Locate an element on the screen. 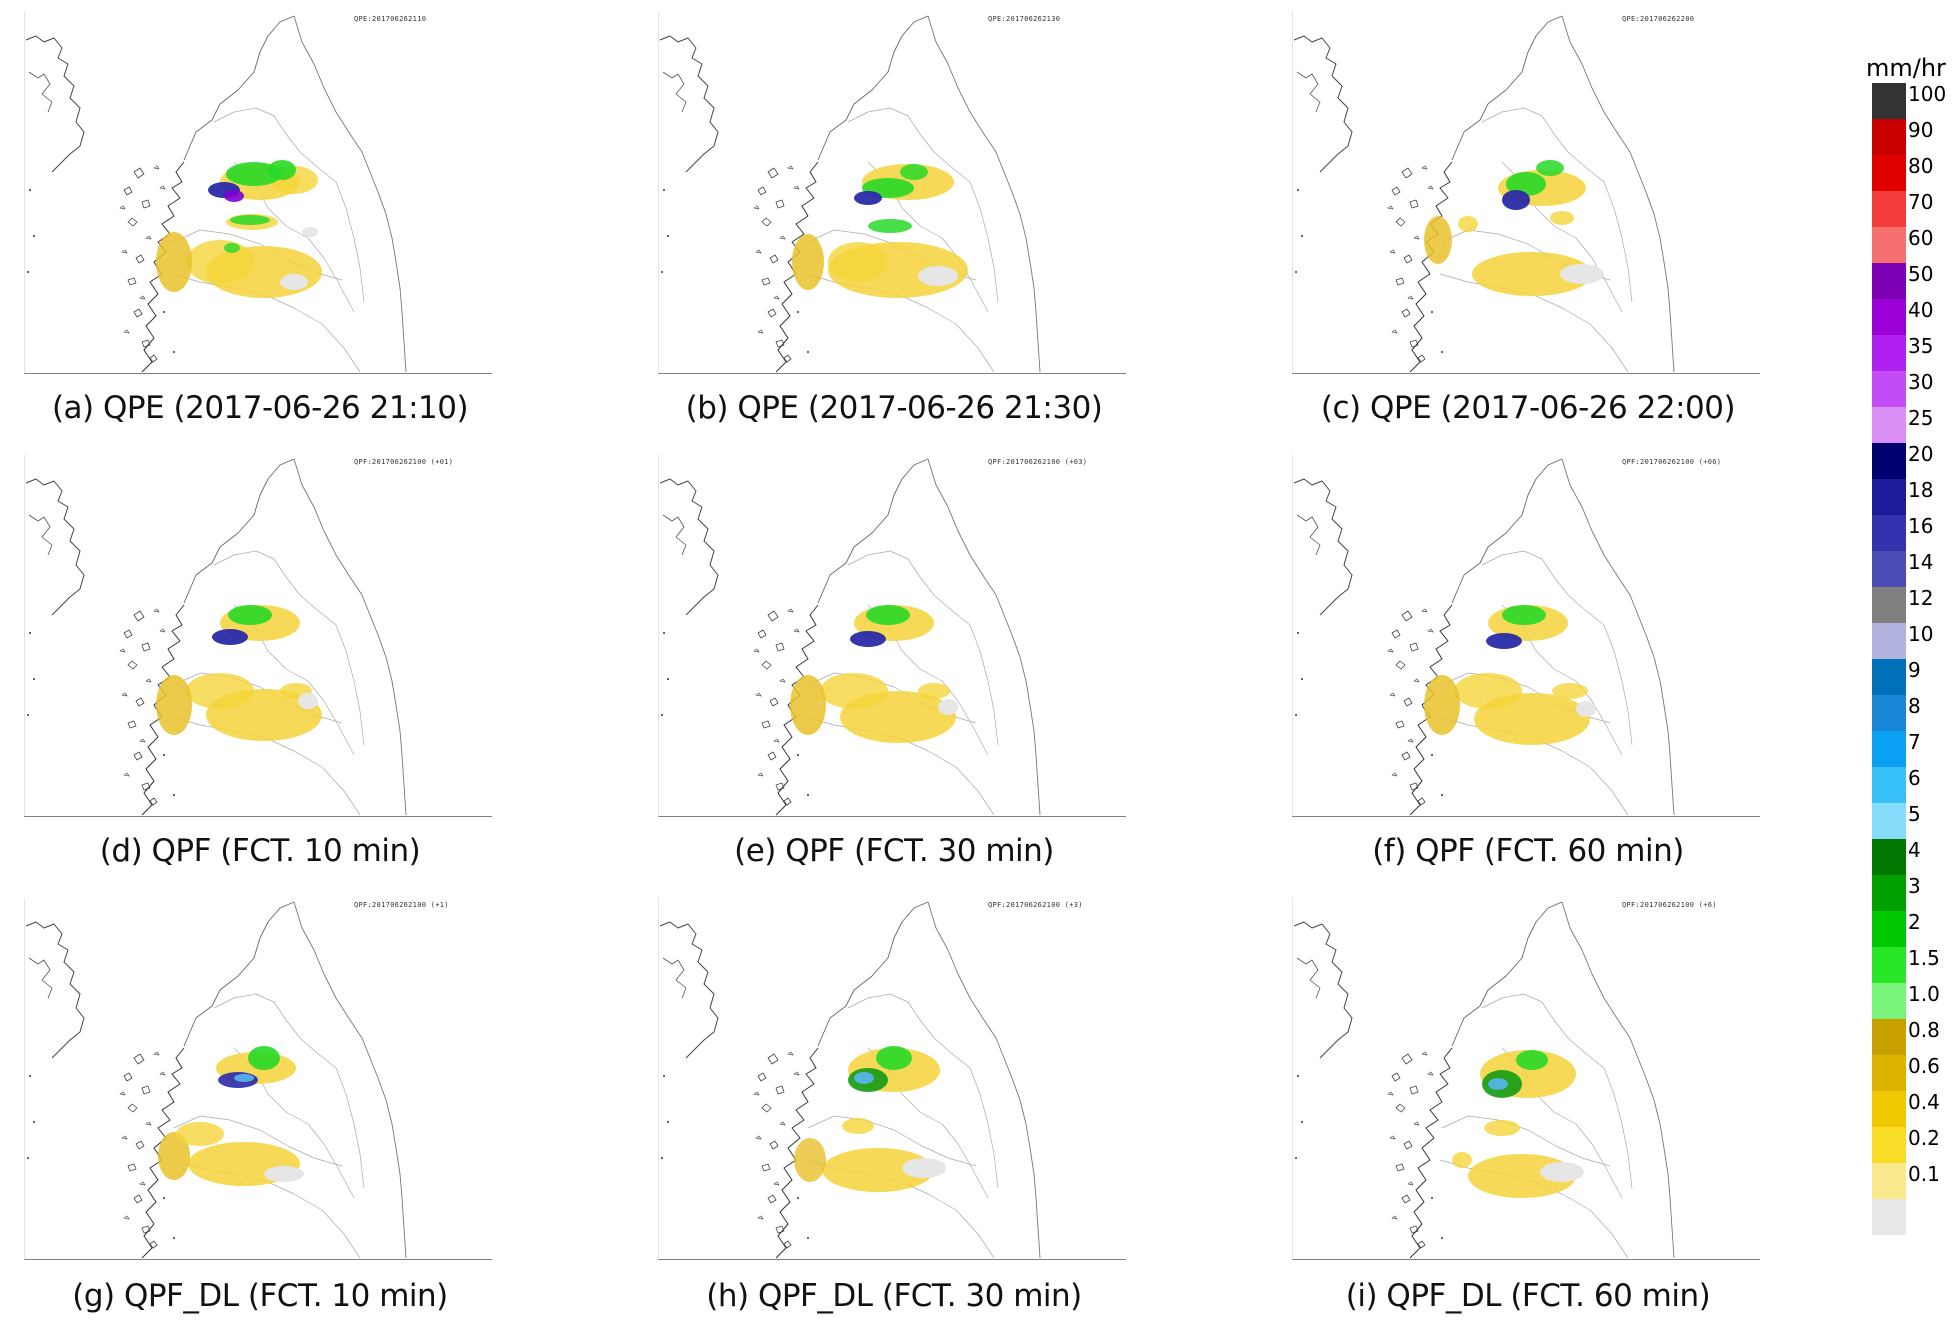 The image size is (1959, 1328). map-e is located at coordinates (892, 636).